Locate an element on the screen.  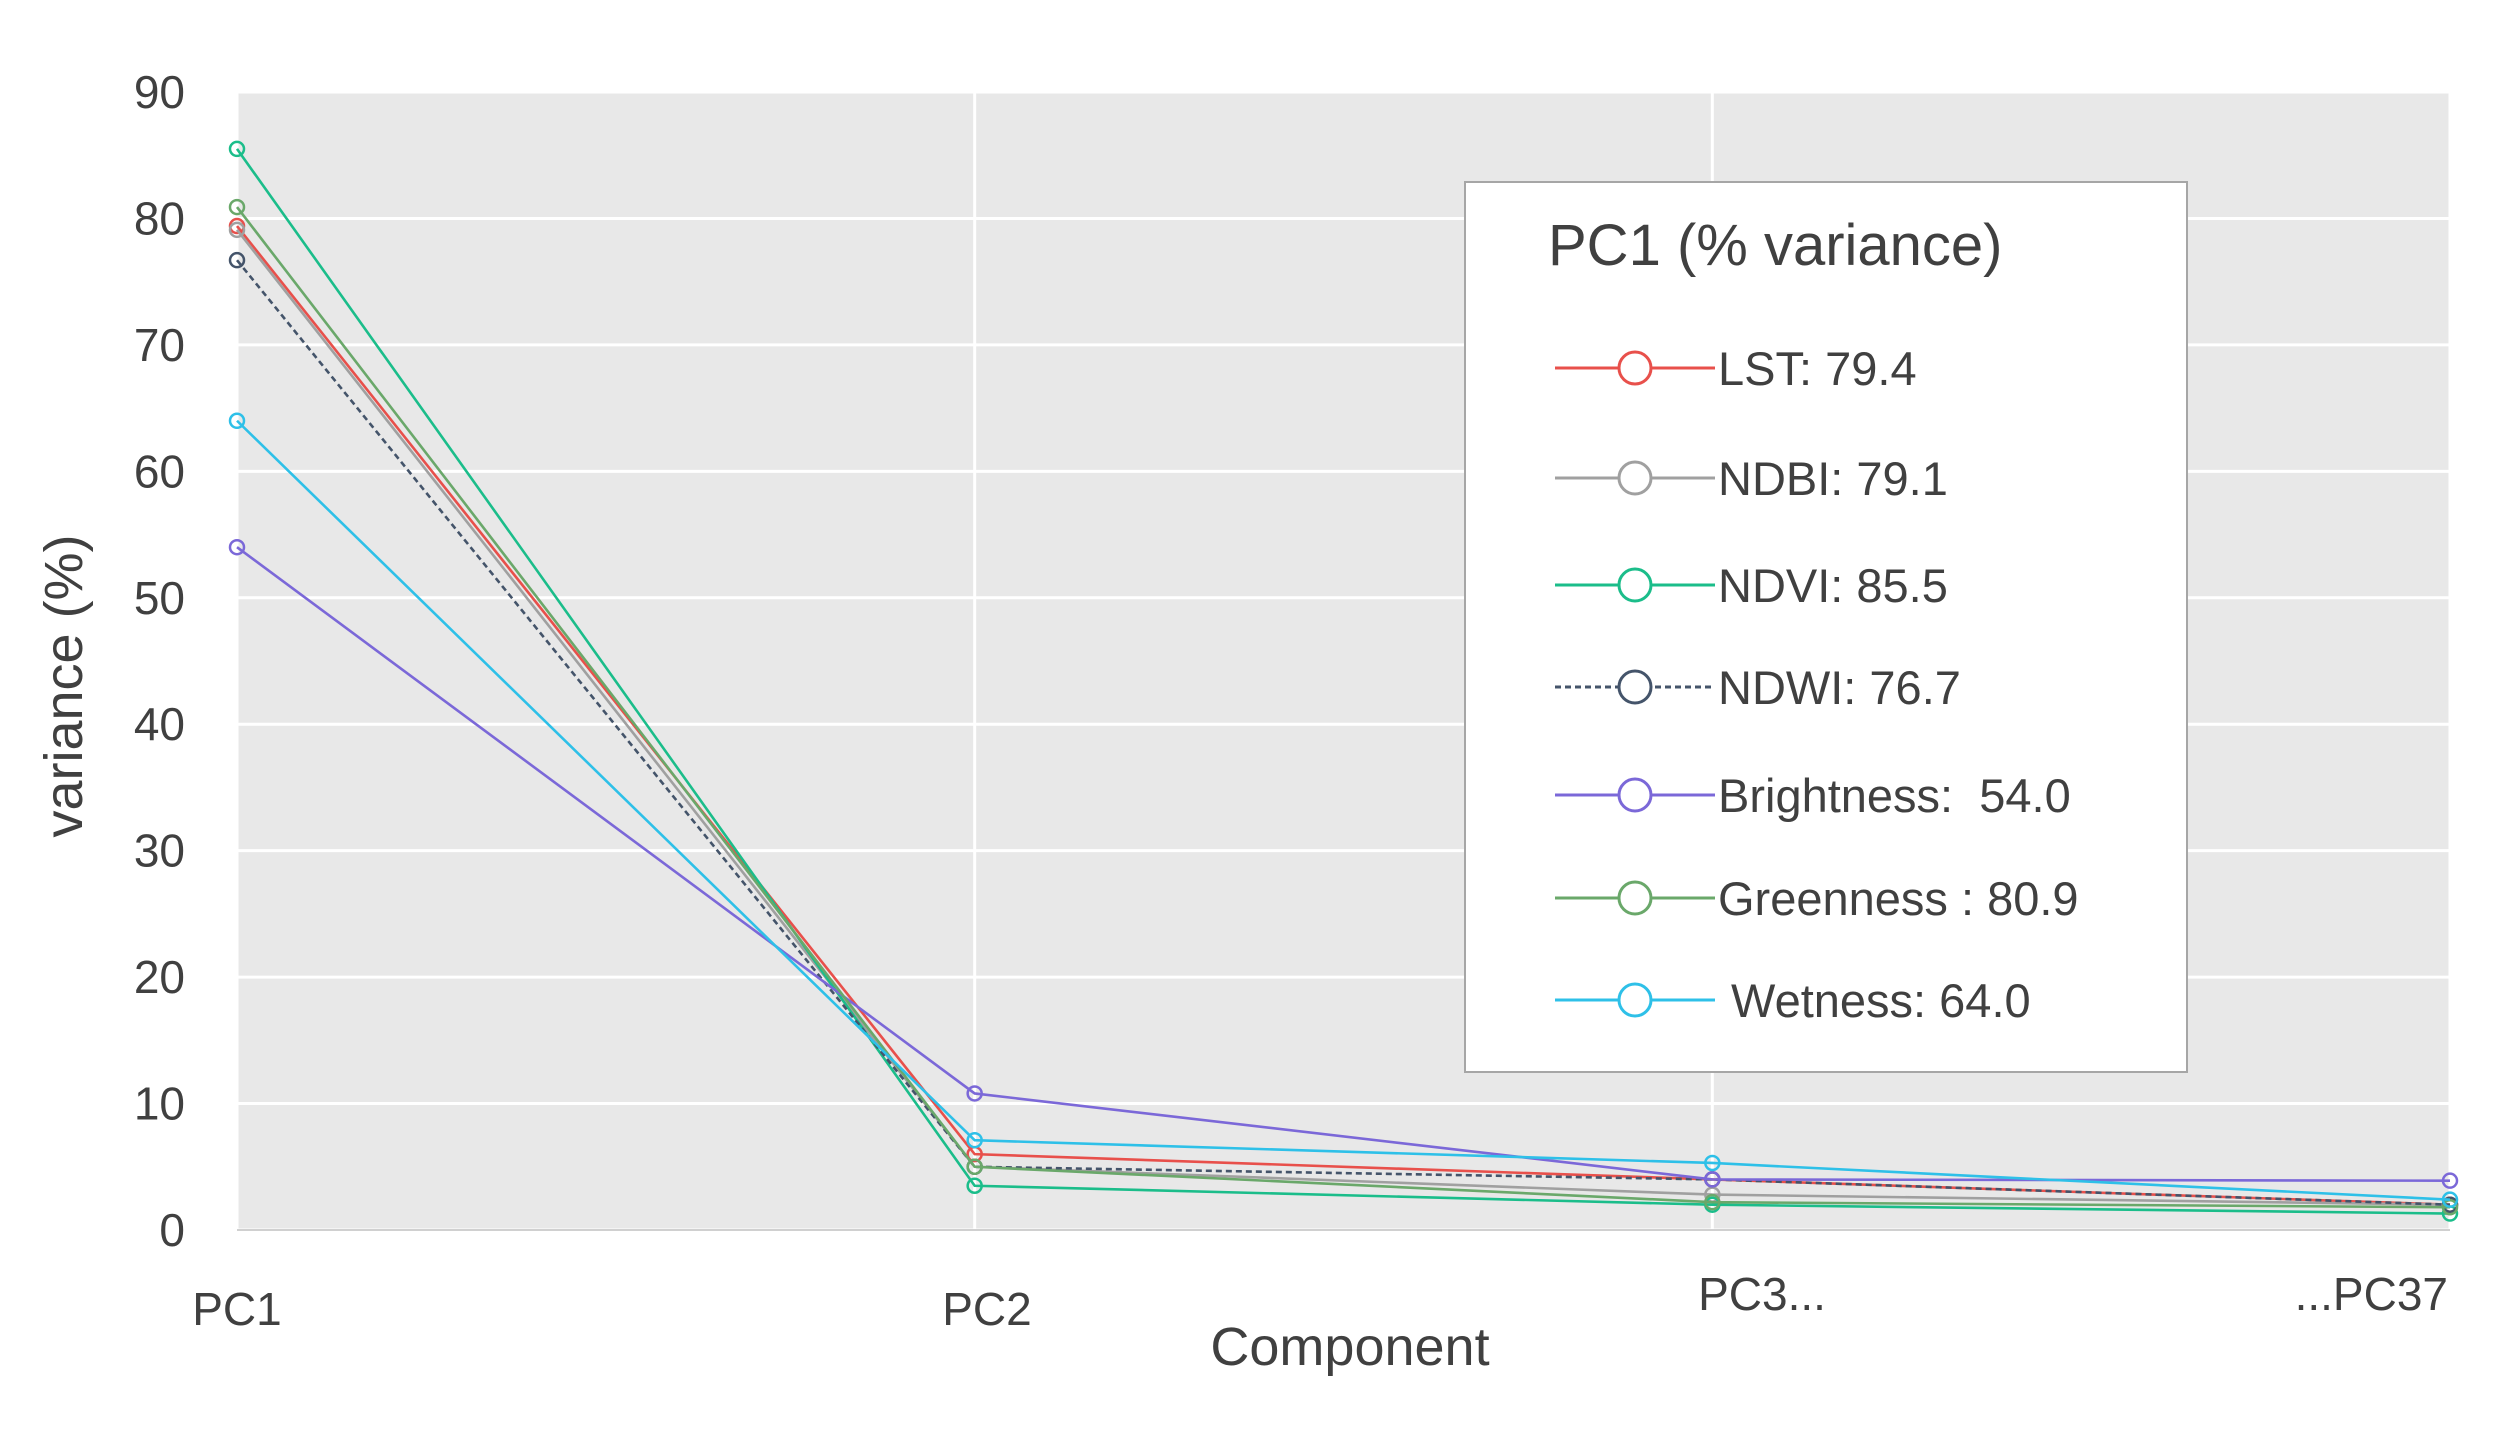
y-tick-label: 20 is located at coordinates (159, 977).